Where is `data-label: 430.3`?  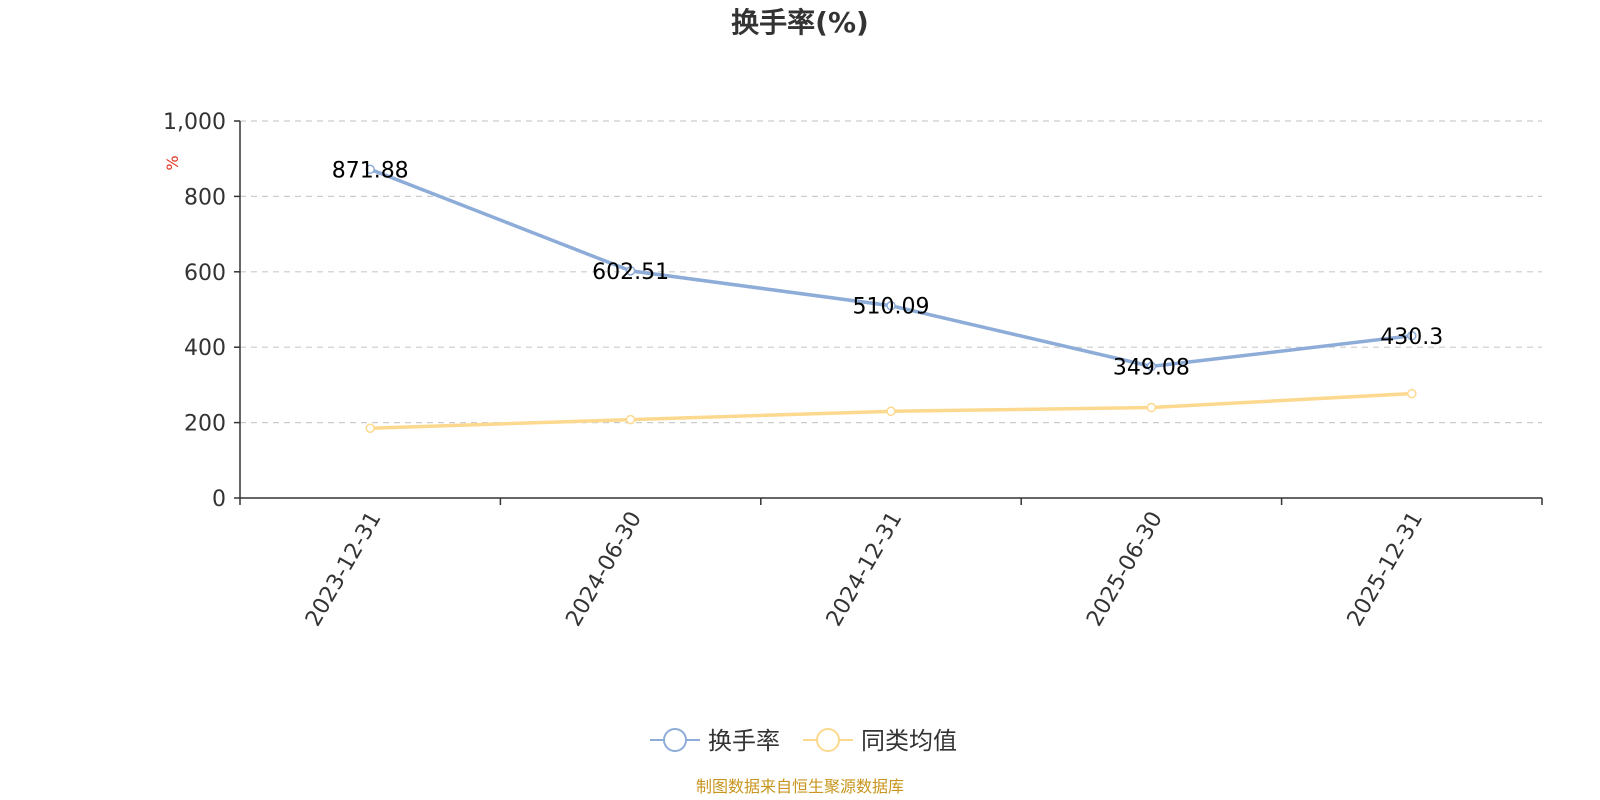 data-label: 430.3 is located at coordinates (1411, 337).